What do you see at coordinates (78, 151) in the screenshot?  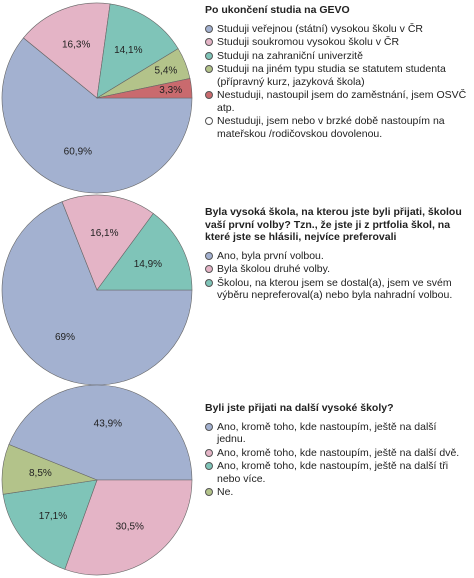 I see `data-label: 60,9%` at bounding box center [78, 151].